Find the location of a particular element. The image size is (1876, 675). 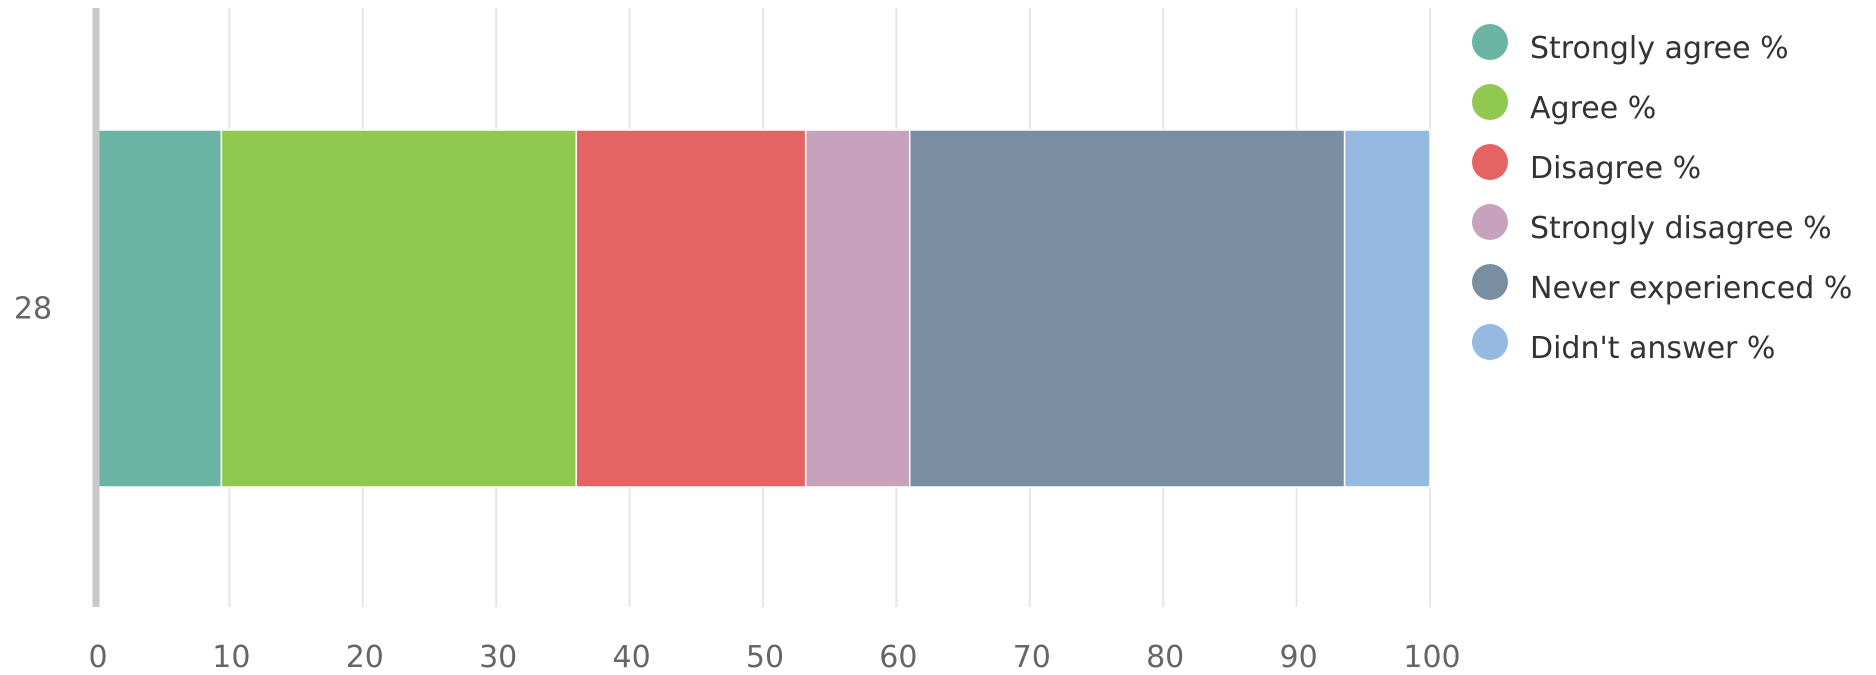

legend-item: Agree % is located at coordinates (1564, 105).